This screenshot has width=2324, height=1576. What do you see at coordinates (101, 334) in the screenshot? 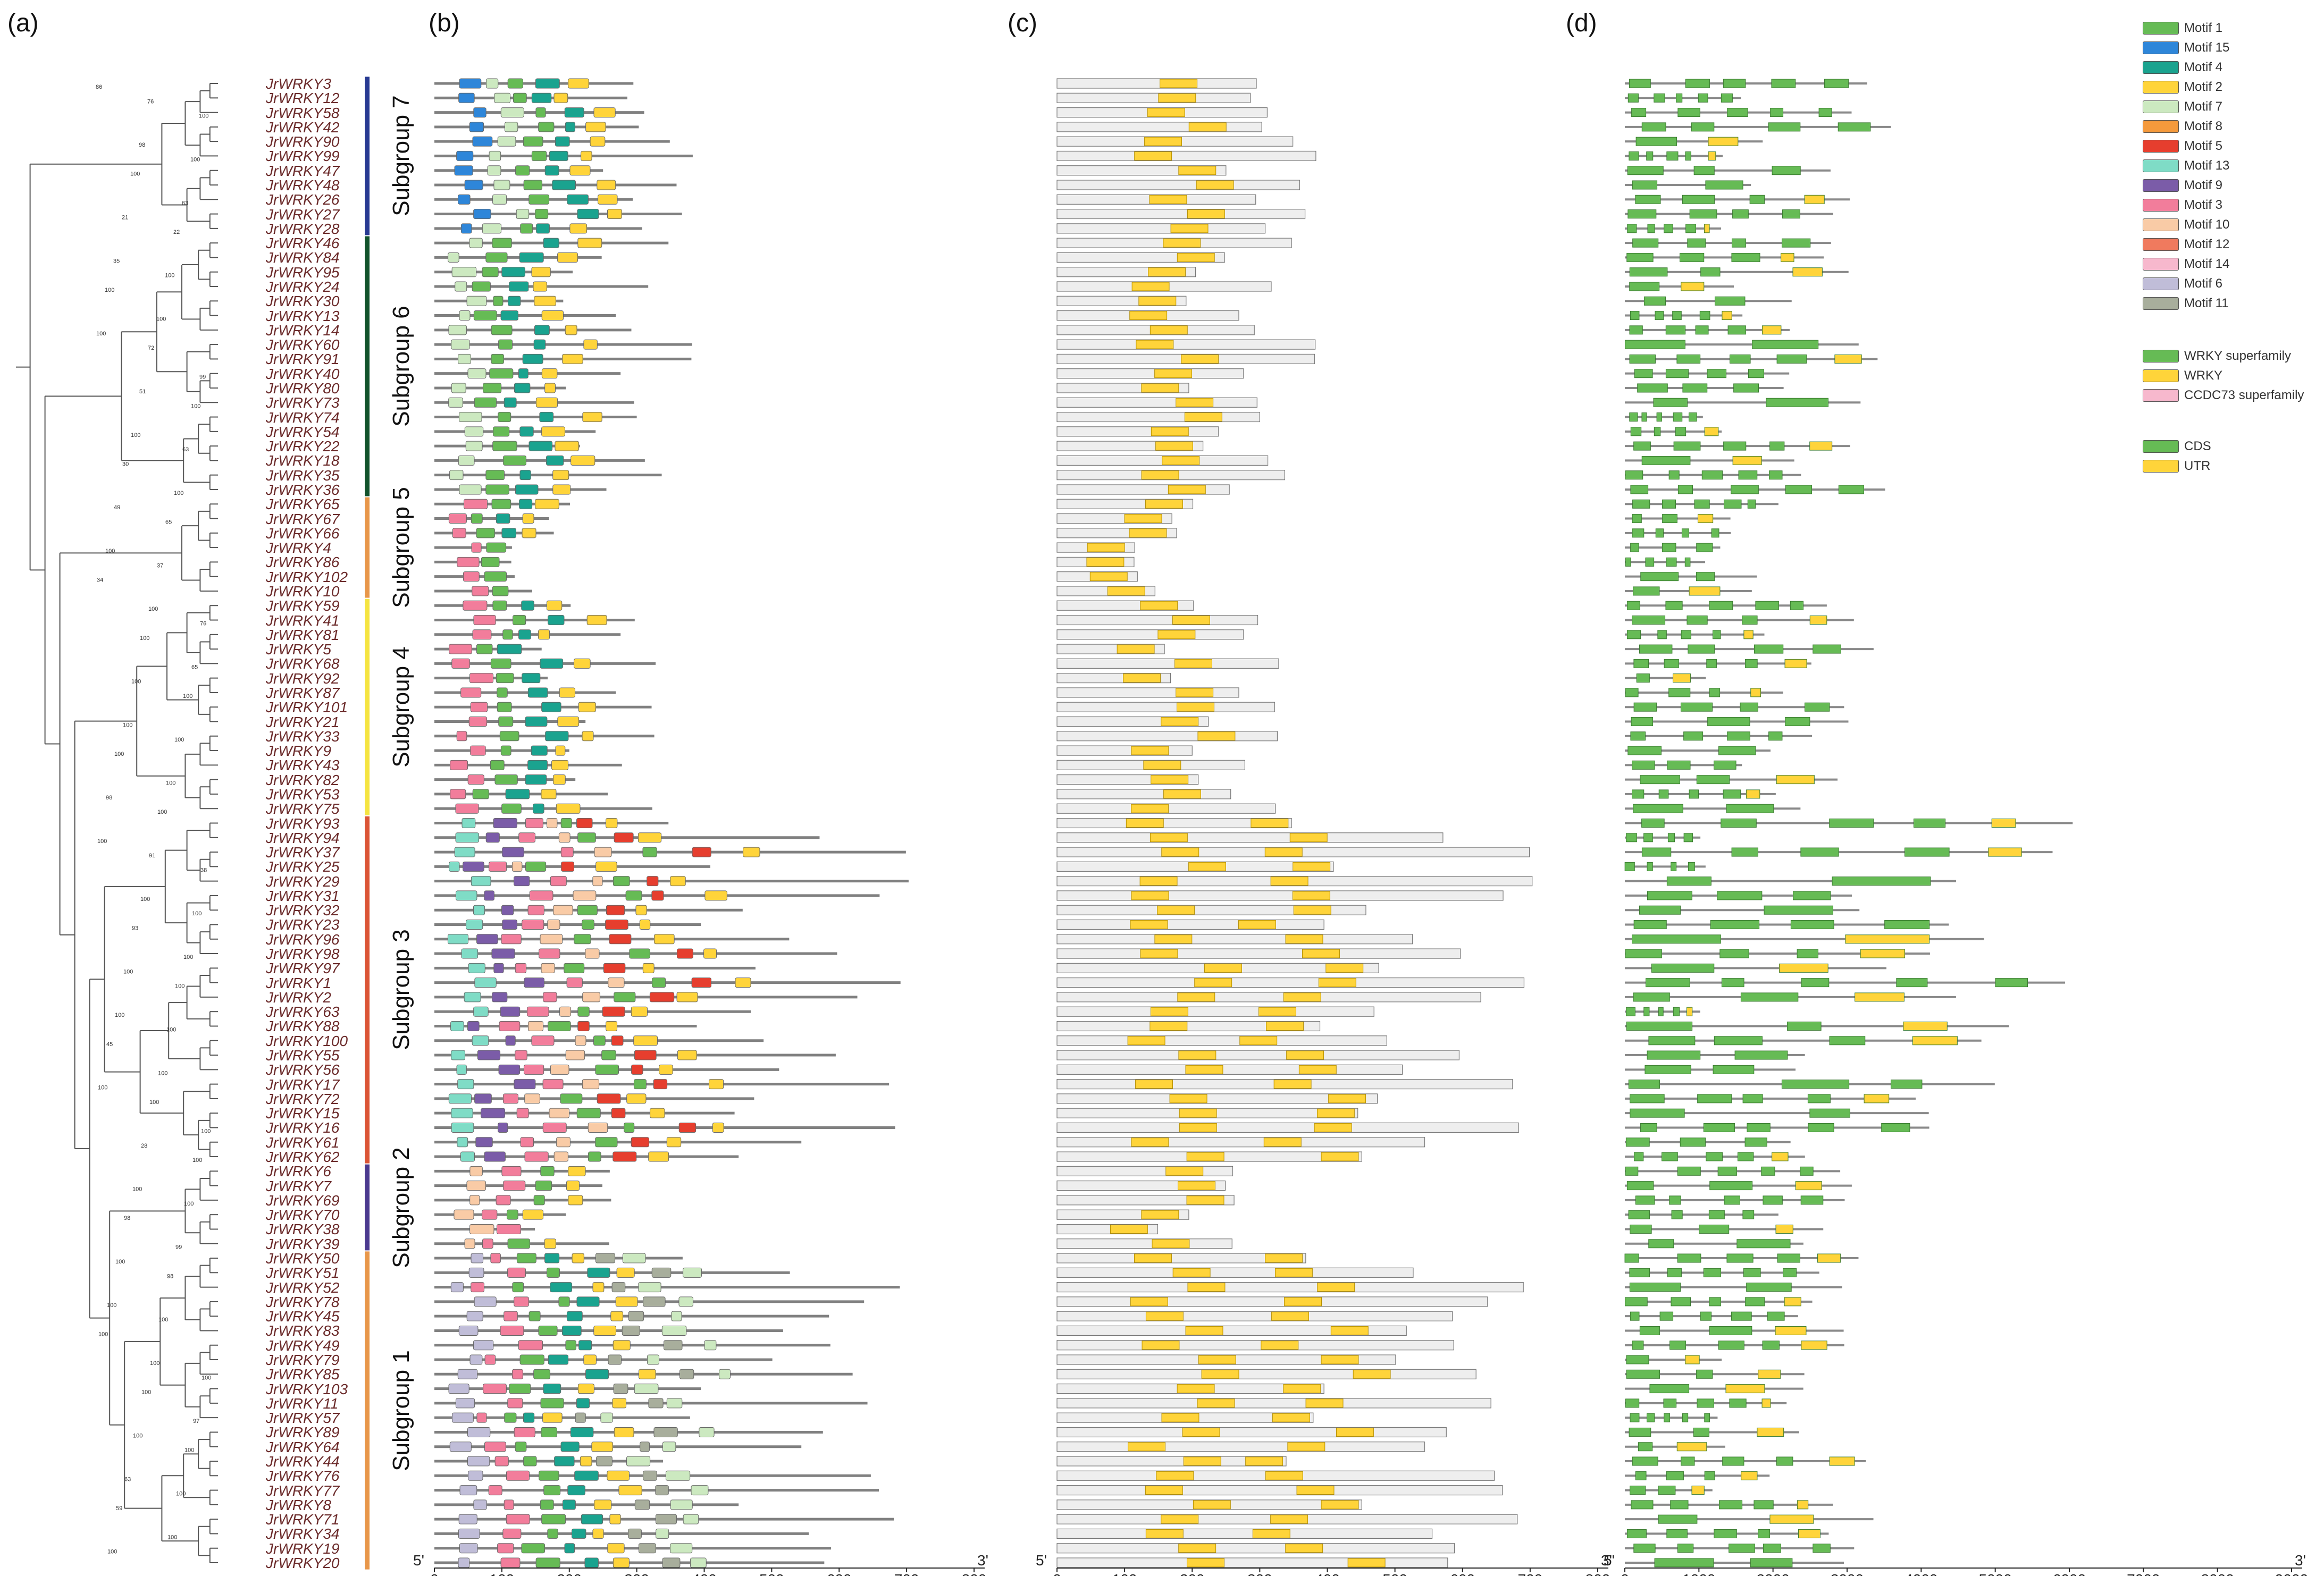
I see `bootstrap-value: 100` at bounding box center [101, 334].